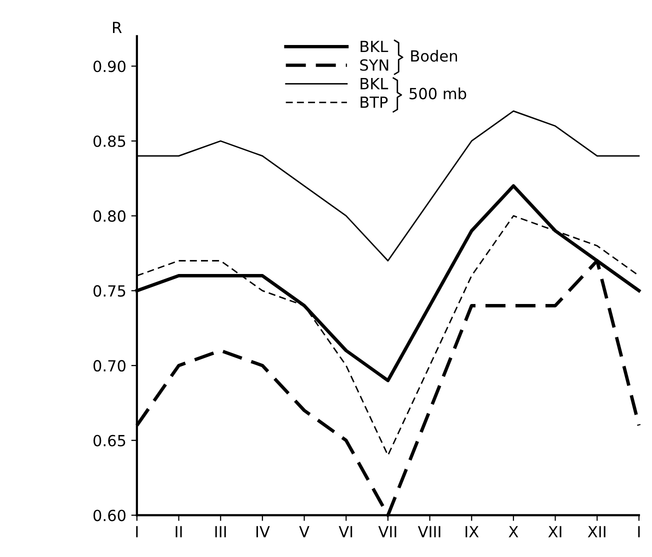 The width and height of the screenshot is (652, 557). I want to click on y-axis-title: R, so click(117, 28).